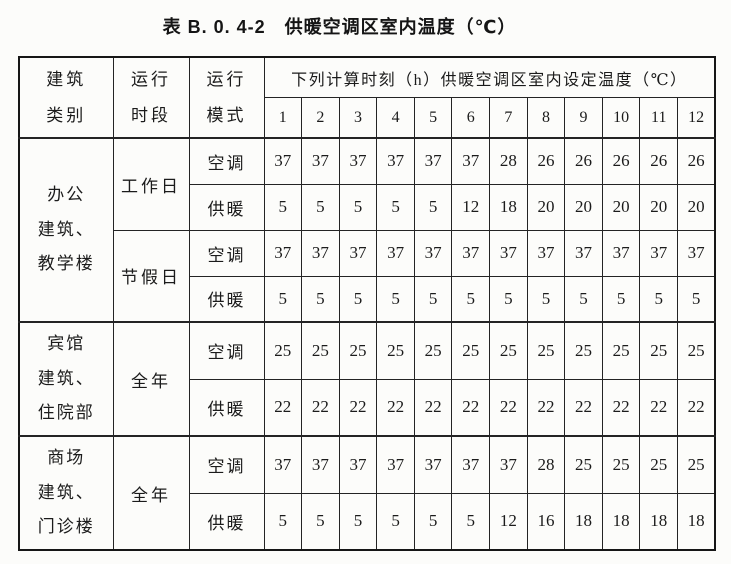 This screenshot has height=564, width=731. I want to click on period-cell: 节假日, so click(151, 276).